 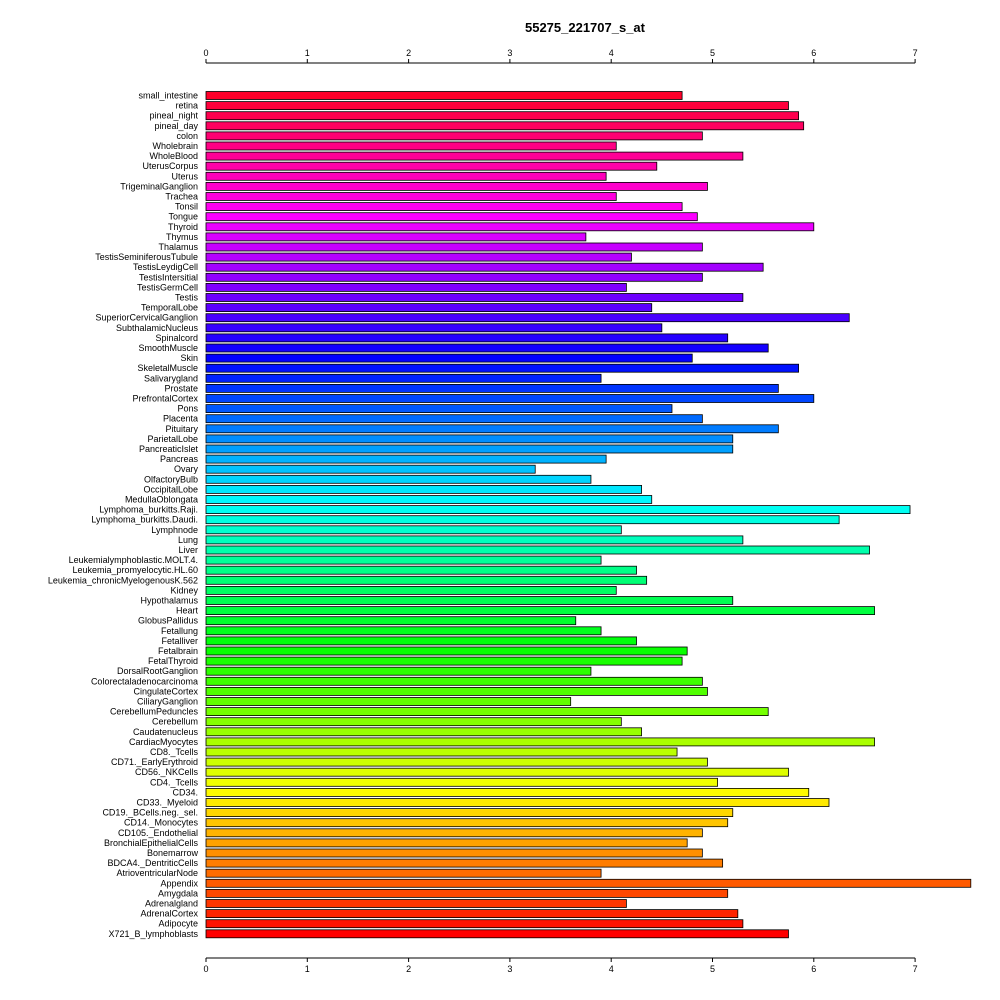 What do you see at coordinates (170, 489) in the screenshot?
I see `category-label: OccipitalLobe` at bounding box center [170, 489].